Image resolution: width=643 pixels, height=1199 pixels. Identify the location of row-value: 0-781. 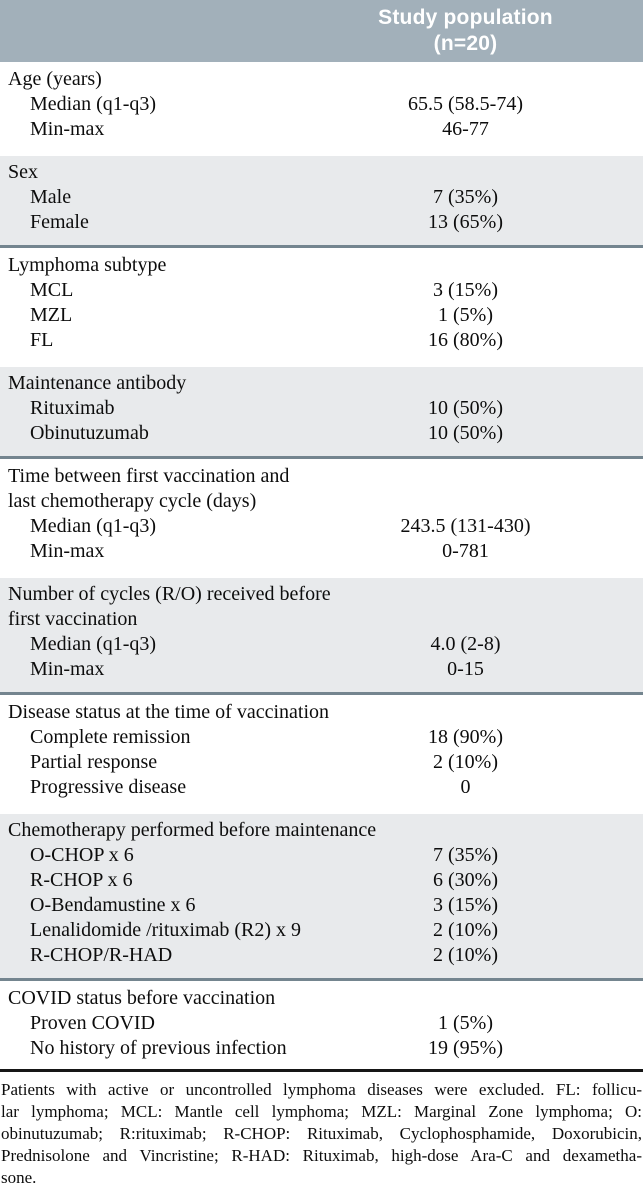
(465, 551).